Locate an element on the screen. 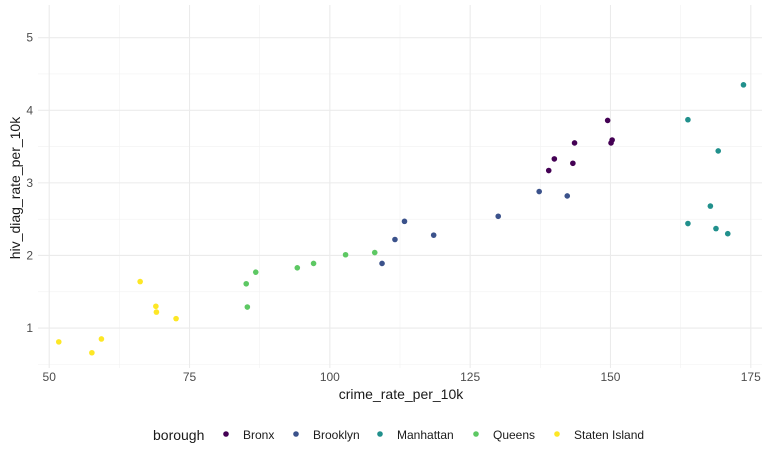 The height and width of the screenshot is (460, 768). y-tick-label: 5 is located at coordinates (29, 38).